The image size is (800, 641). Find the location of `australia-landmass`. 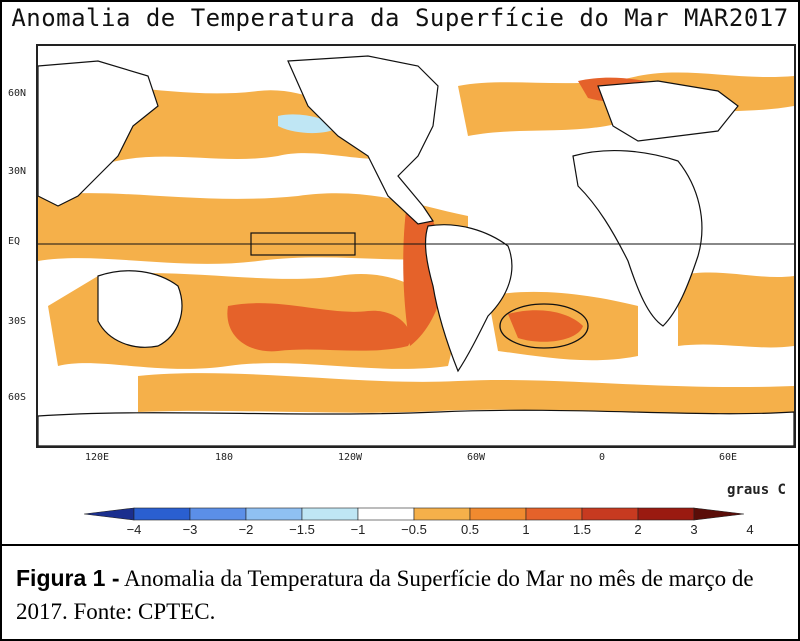

australia-landmass is located at coordinates (140, 309).